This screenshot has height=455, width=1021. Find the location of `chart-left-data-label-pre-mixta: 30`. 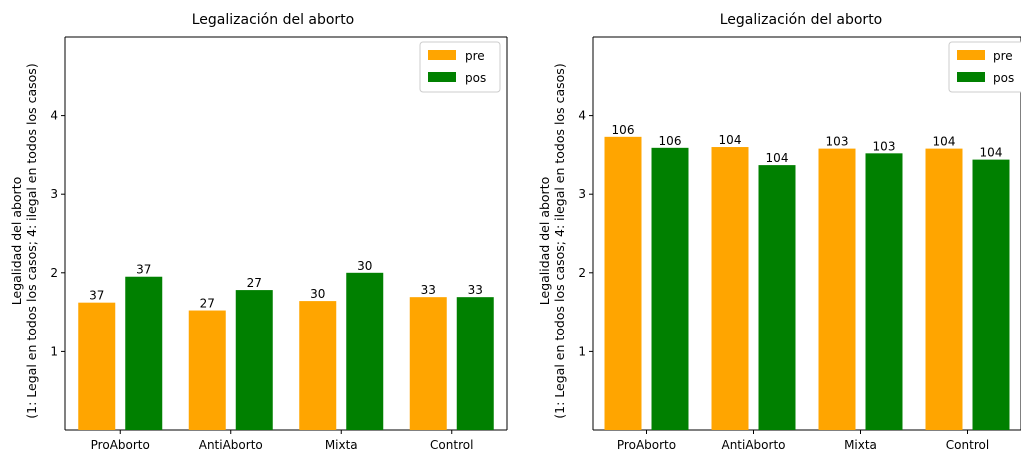

chart-left-data-label-pre-mixta: 30 is located at coordinates (317, 294).